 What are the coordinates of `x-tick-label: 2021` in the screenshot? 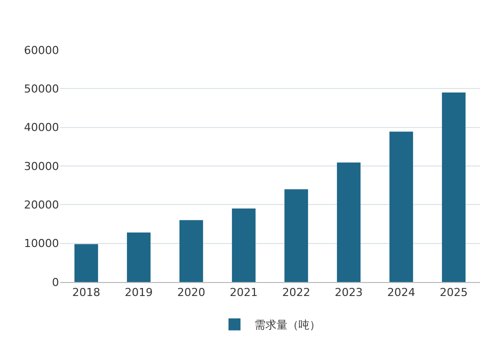 It's located at (244, 293).